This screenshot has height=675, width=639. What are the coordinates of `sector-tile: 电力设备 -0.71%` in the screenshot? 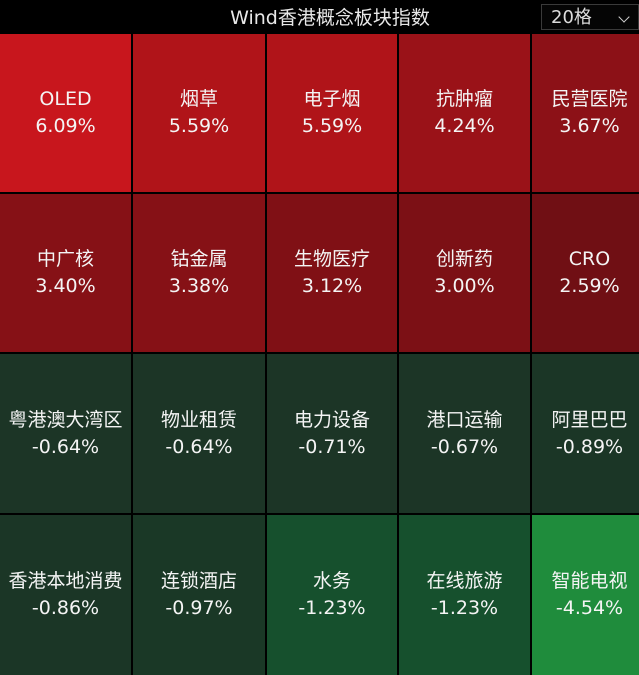 It's located at (332, 433).